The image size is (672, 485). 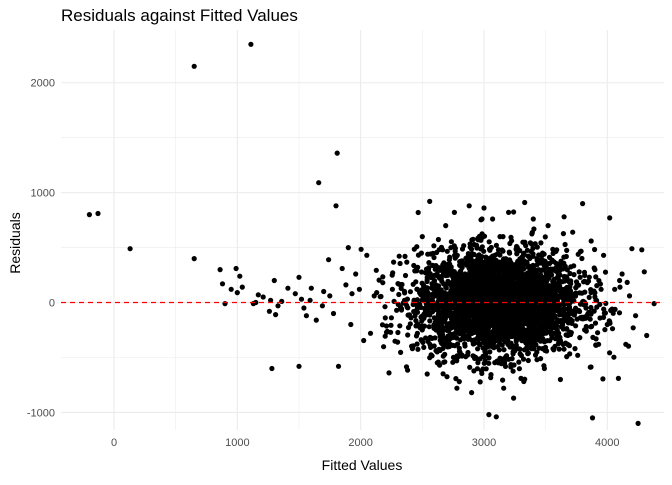 I want to click on x-tick-label: 3000, so click(x=484, y=443).